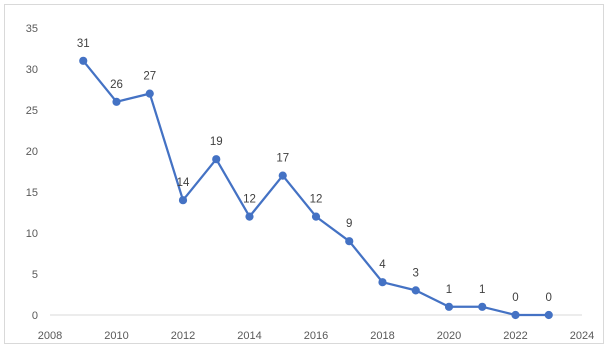  Describe the element at coordinates (32, 29) in the screenshot. I see `y-tick-label: 35` at that location.